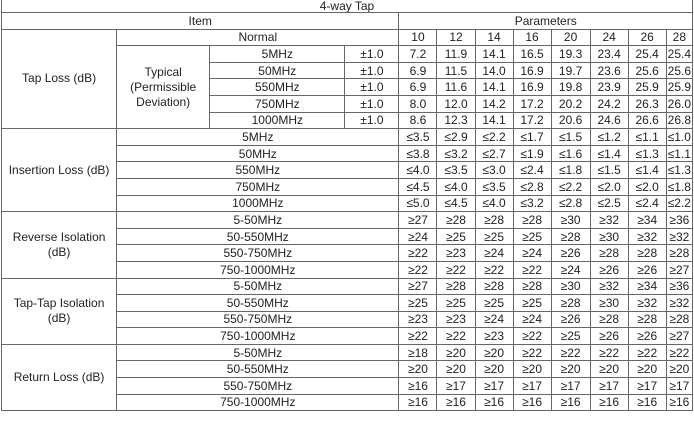  Describe the element at coordinates (647, 153) in the screenshot. I see `value-cell: ≤1.3` at that location.